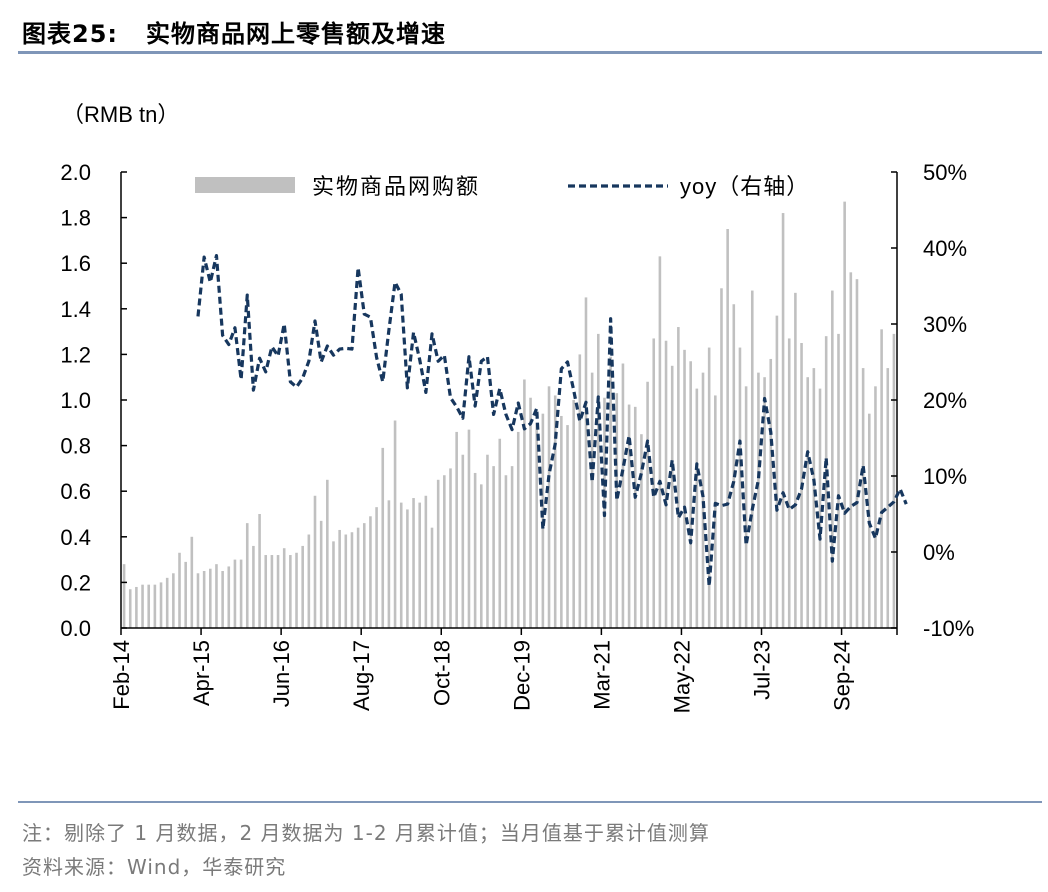  I want to click on x-tick-label: Mar-21, so click(601, 675).